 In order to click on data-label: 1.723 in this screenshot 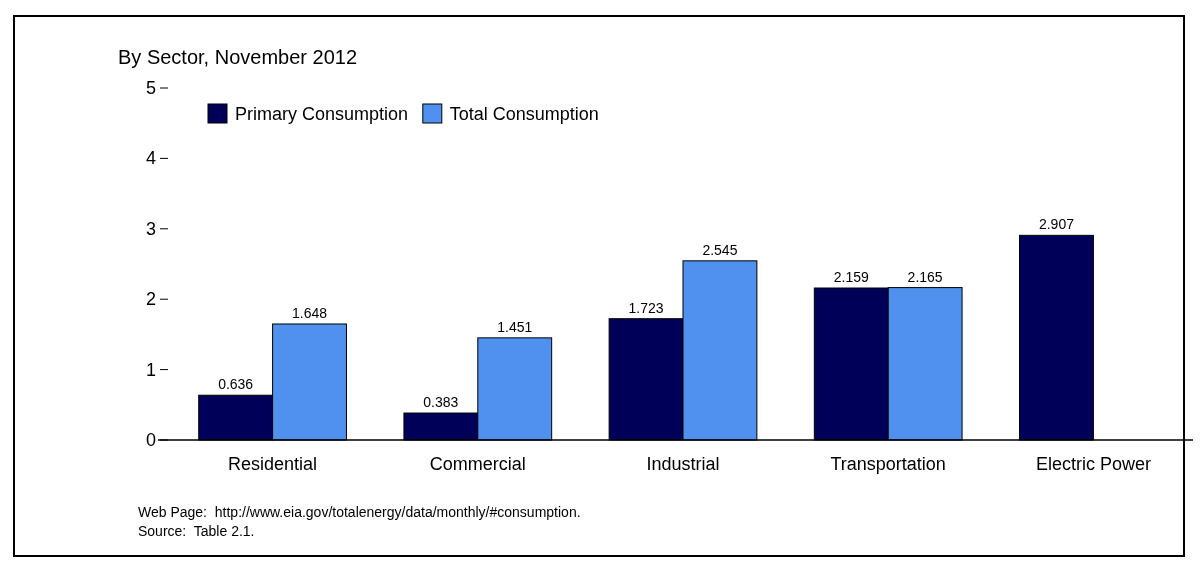, I will do `click(646, 307)`.